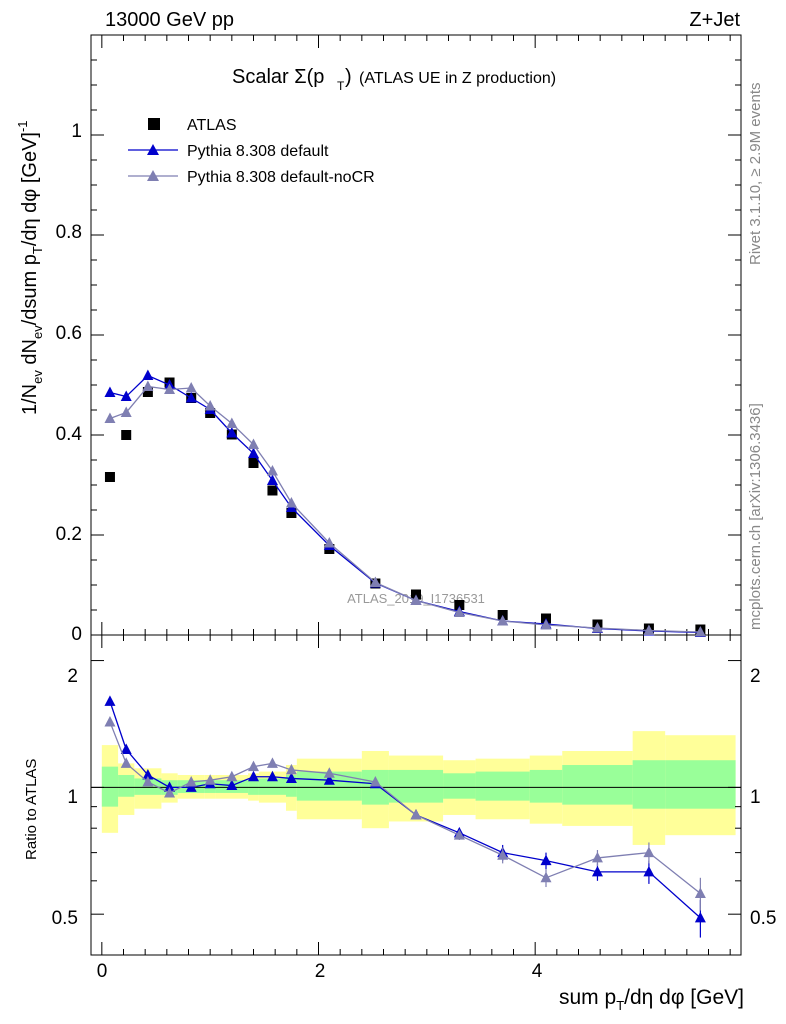 The width and height of the screenshot is (786, 1024). I want to click on svg-text: sum pT/dη dφ [GeV], so click(651, 999).